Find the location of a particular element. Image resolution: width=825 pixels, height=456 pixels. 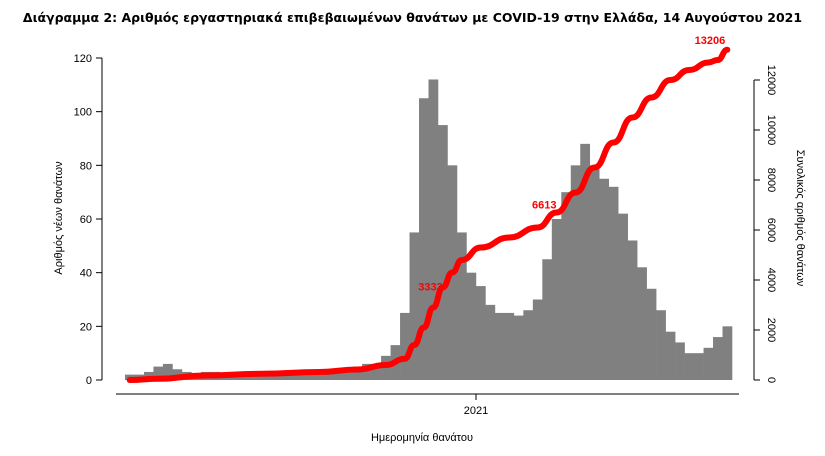

y-tick-label: 60 is located at coordinates (86, 220).